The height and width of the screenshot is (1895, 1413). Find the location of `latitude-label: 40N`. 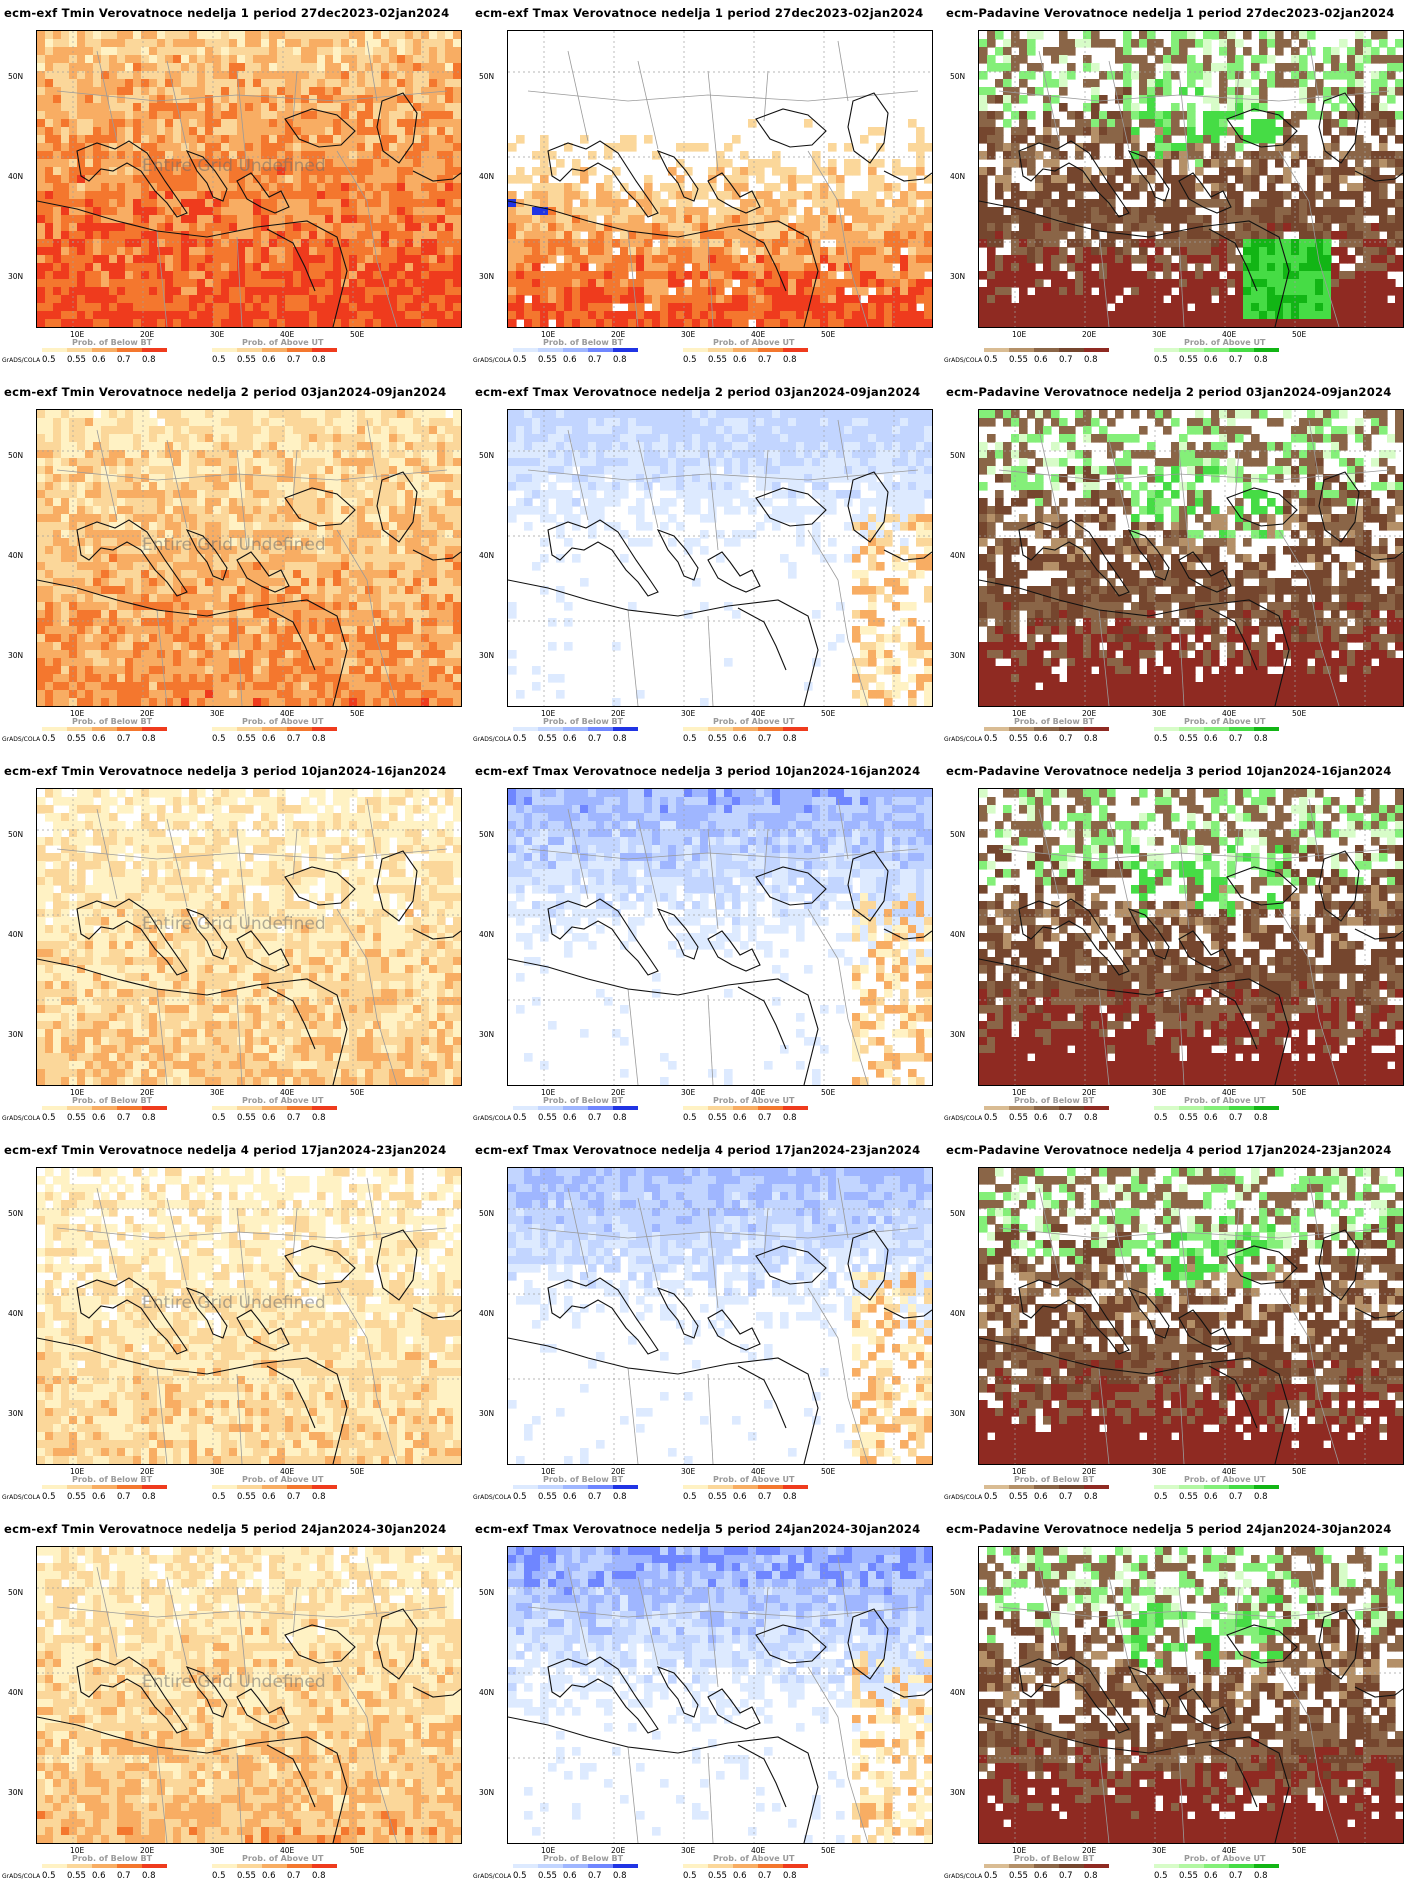

latitude-label: 40N is located at coordinates (957, 176).